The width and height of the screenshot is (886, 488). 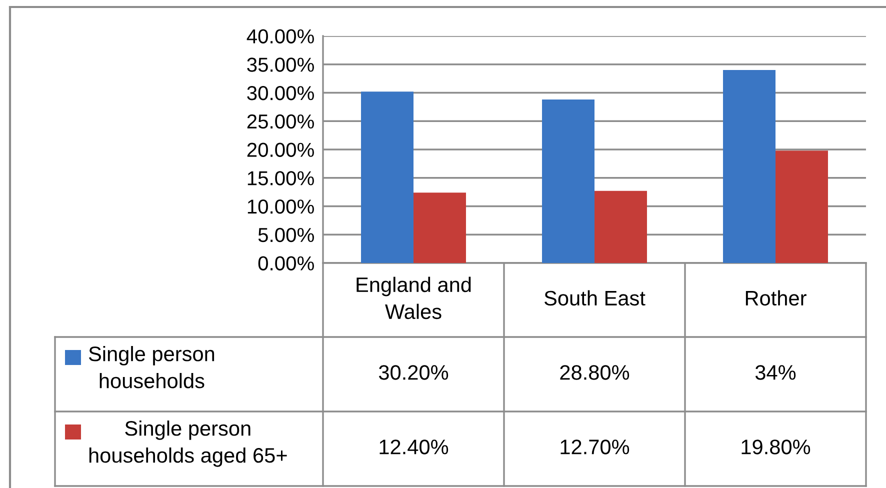 I want to click on data-label: 30.20%, so click(x=413, y=372).